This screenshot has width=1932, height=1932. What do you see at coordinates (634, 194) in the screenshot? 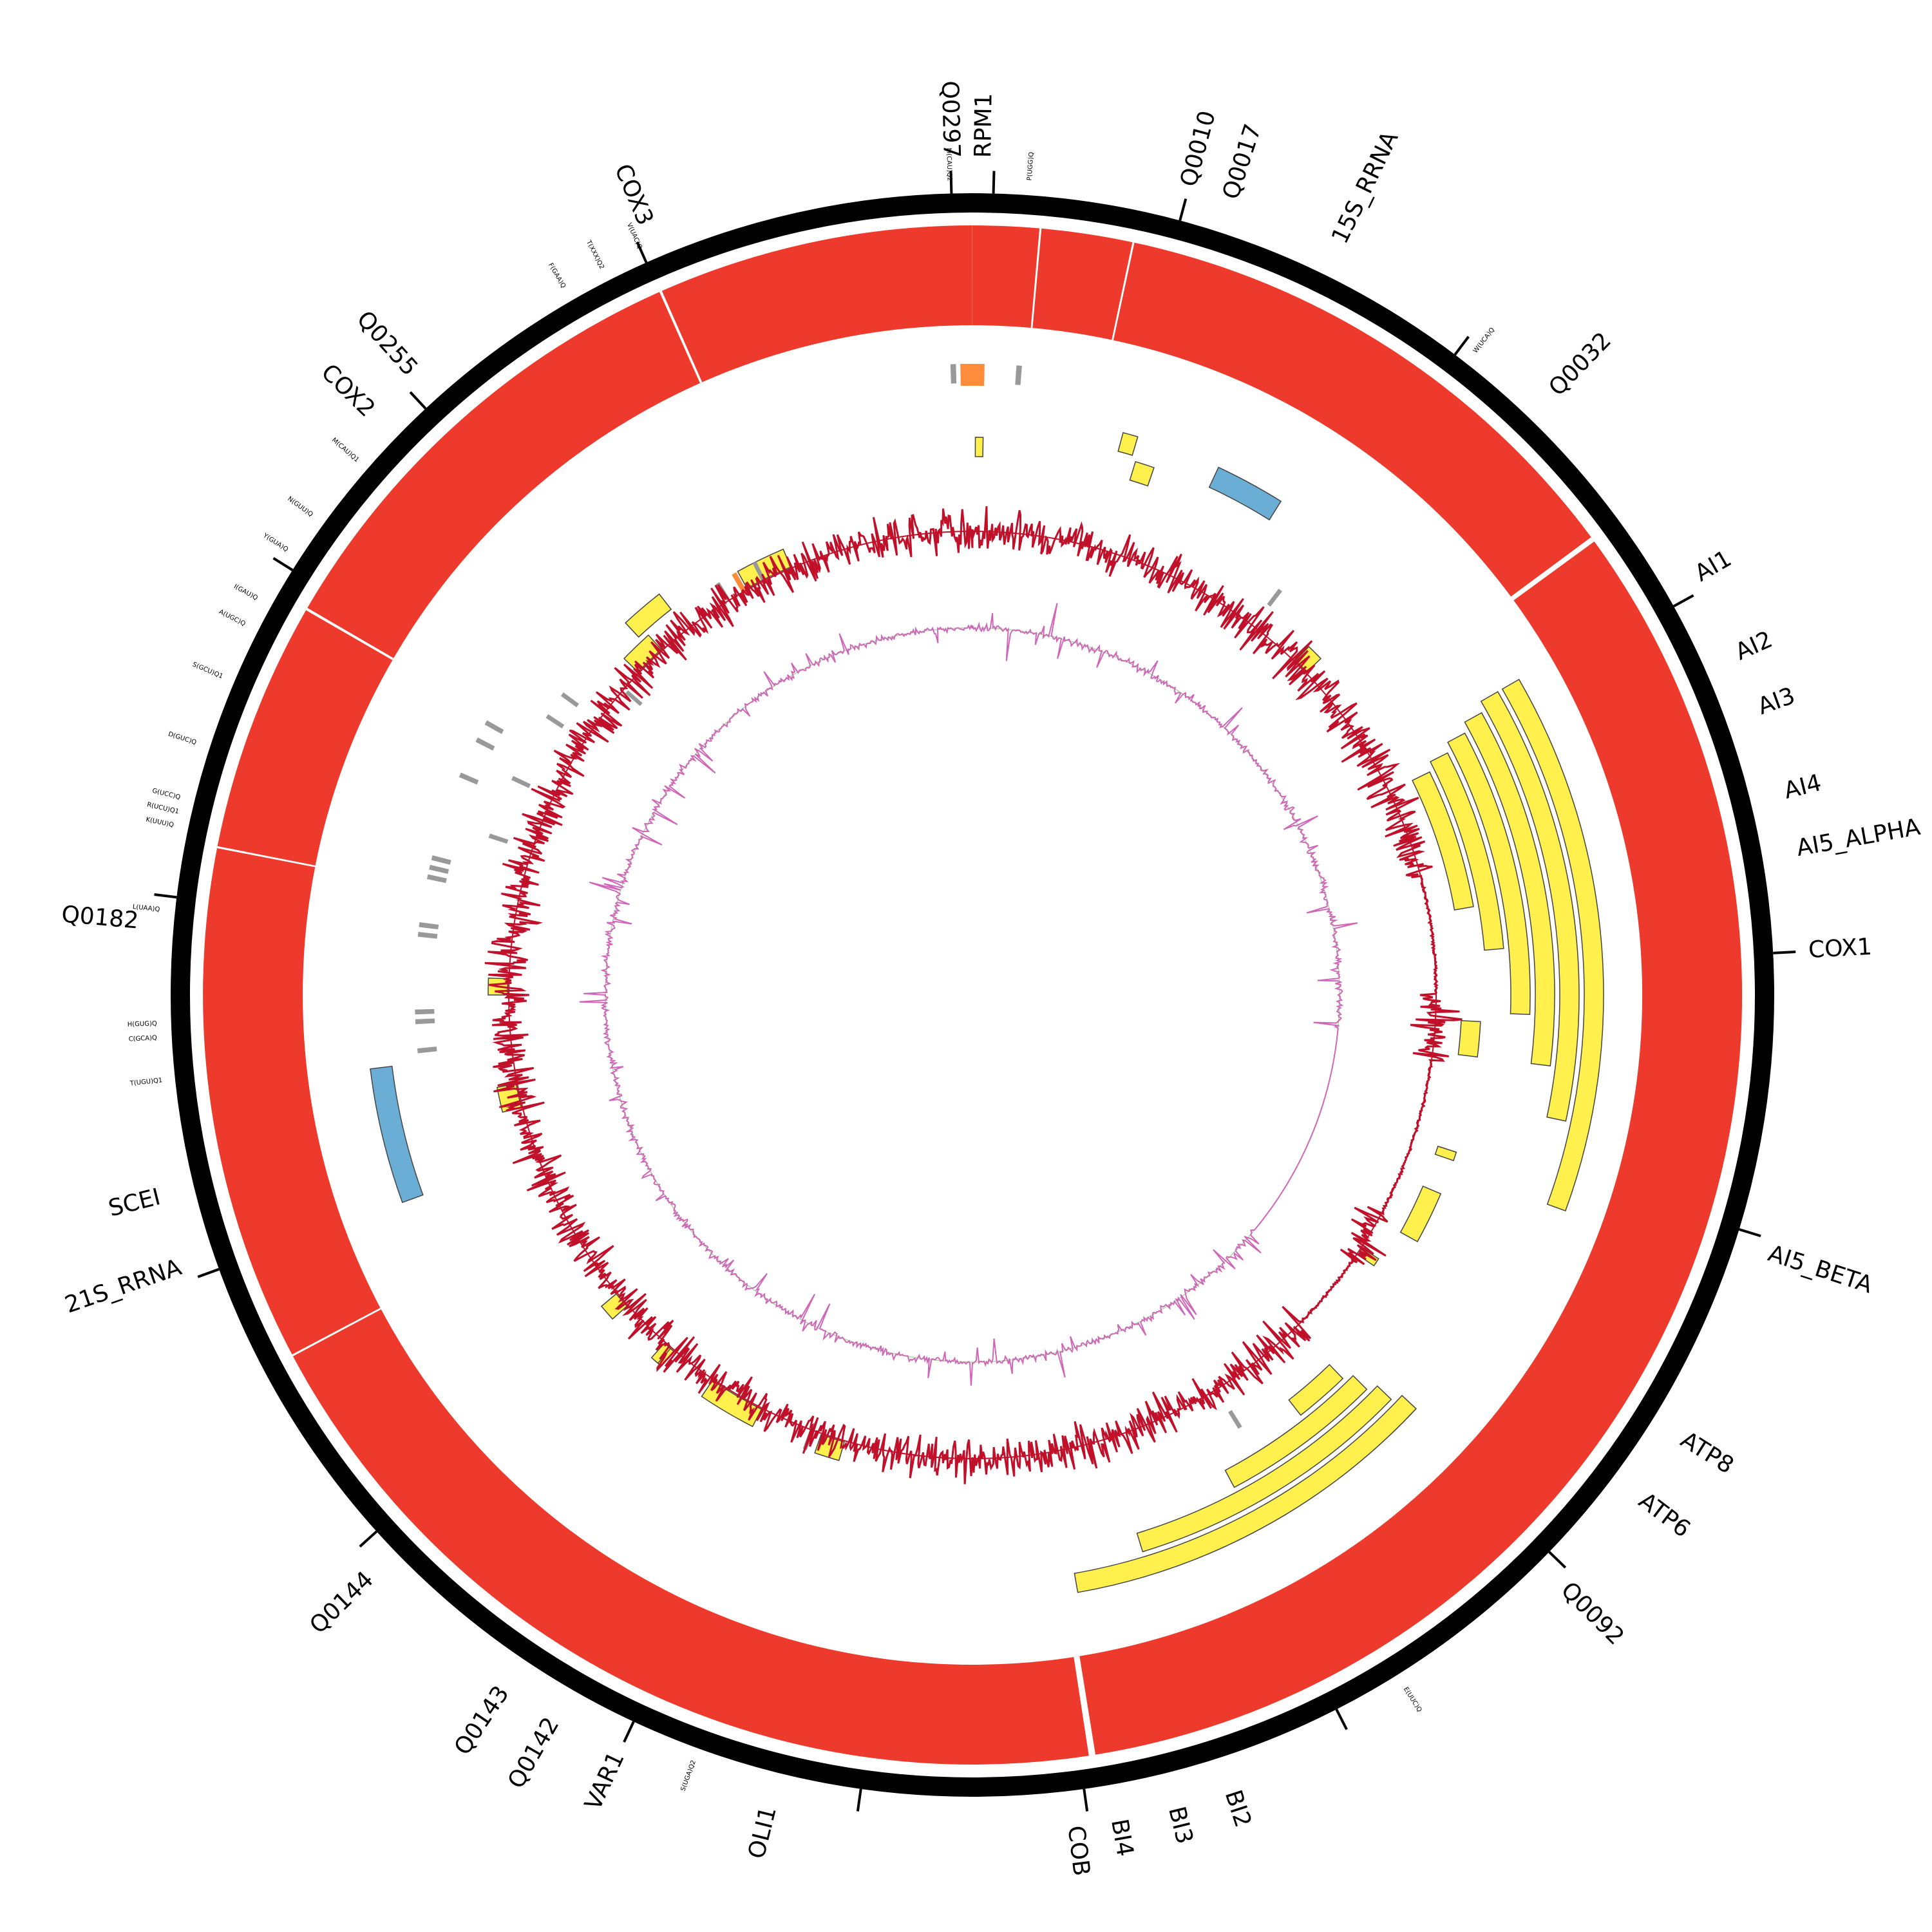
I see `gene-label-cox3: COX3` at bounding box center [634, 194].